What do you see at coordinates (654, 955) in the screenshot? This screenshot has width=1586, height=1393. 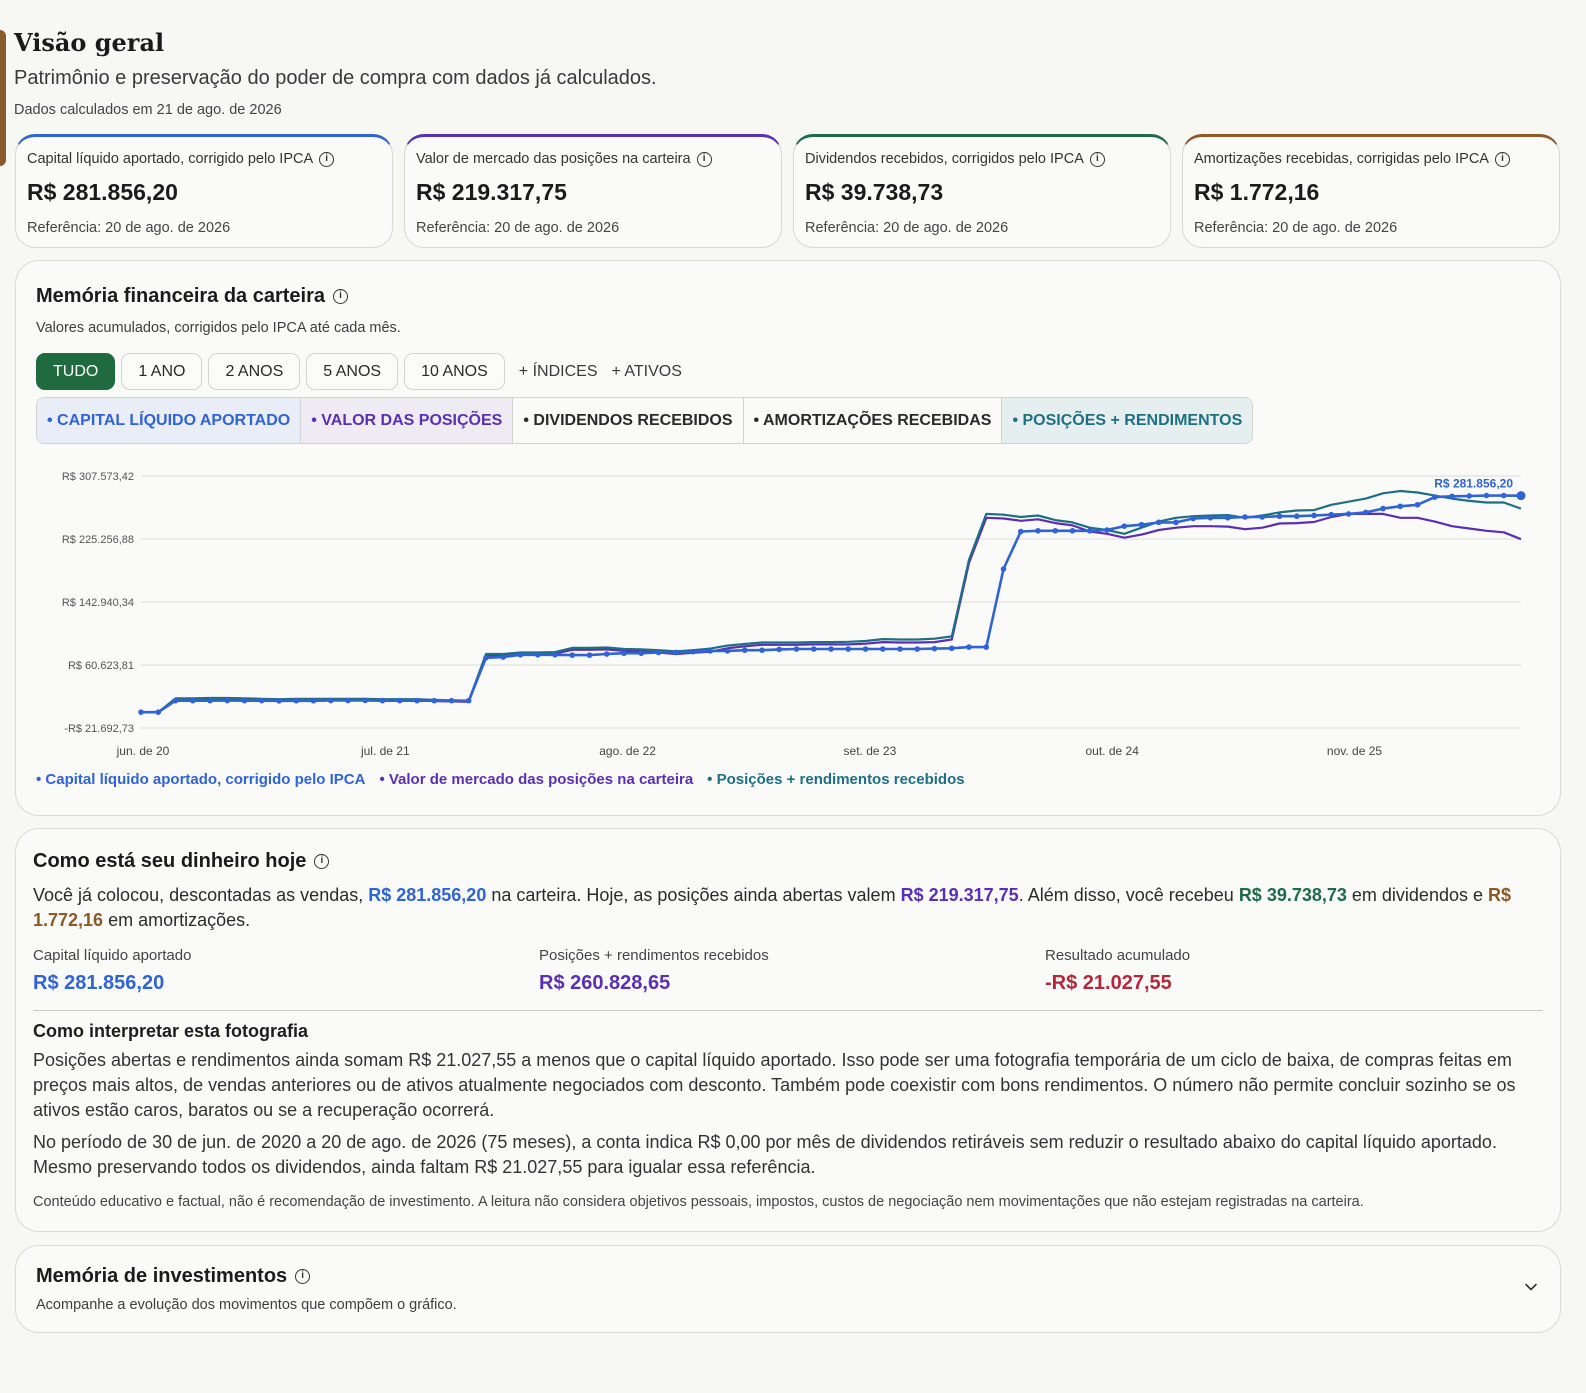 I see `metric-label: Posições + rendimentos recebidos` at bounding box center [654, 955].